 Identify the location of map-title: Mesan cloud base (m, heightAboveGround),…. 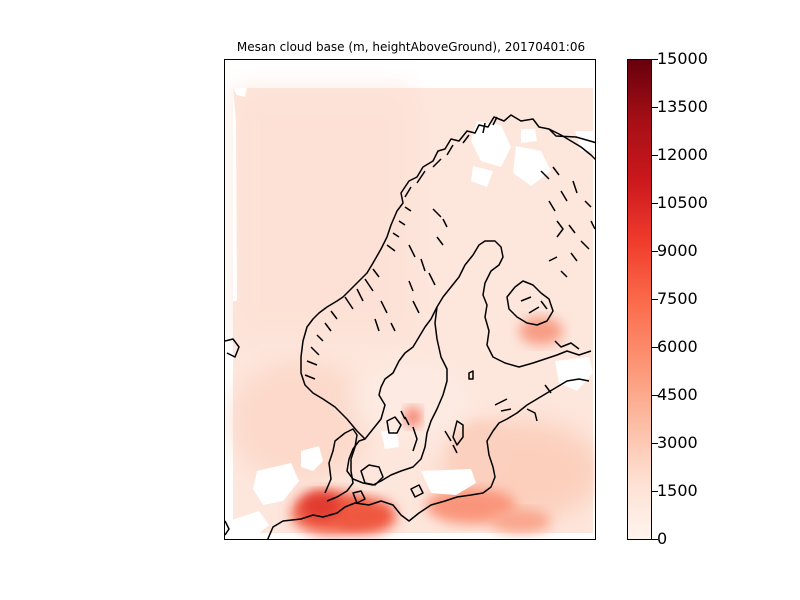
(411, 47).